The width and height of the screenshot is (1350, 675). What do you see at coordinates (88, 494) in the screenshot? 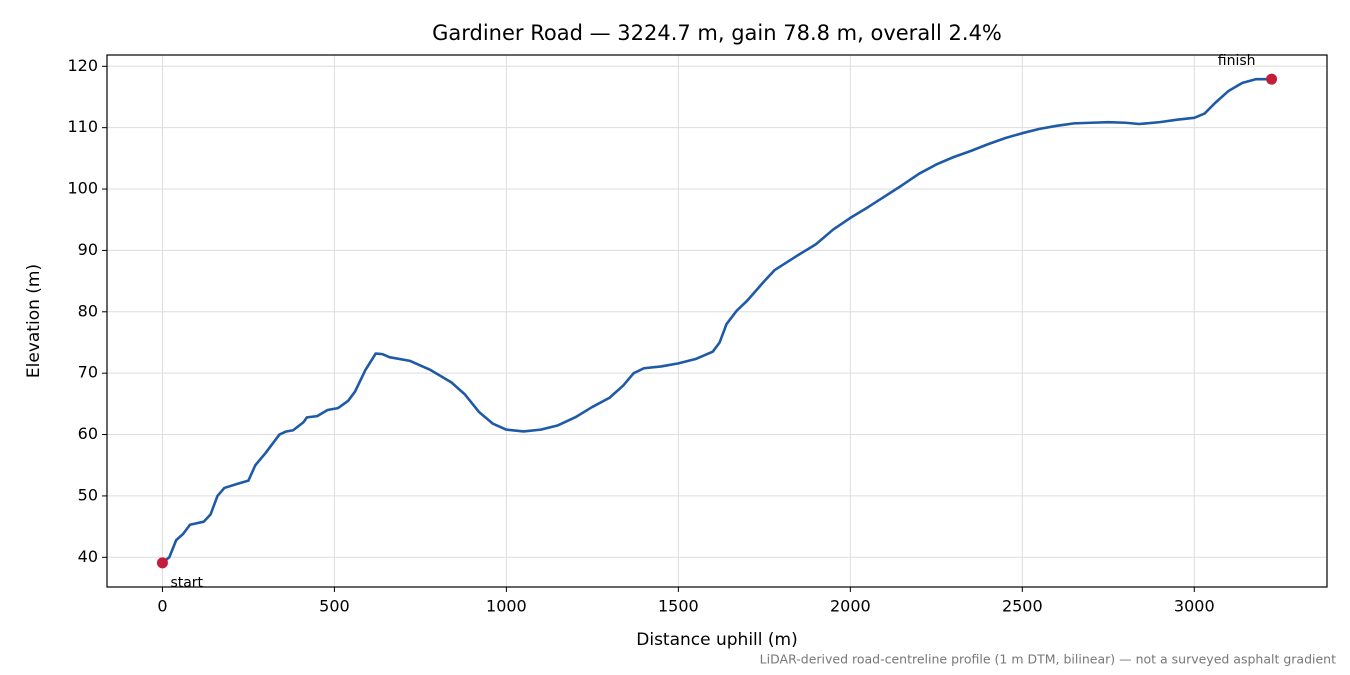
I see `y-tick-label: 50` at bounding box center [88, 494].